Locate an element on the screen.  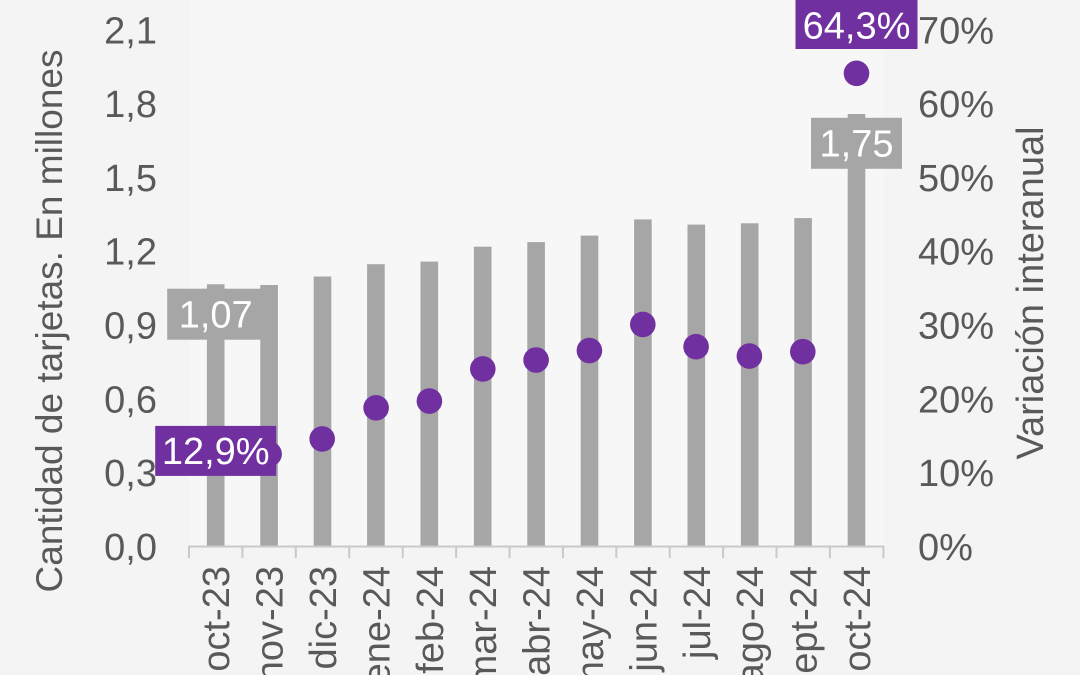
svg-text: 1,5 is located at coordinates (130, 179).